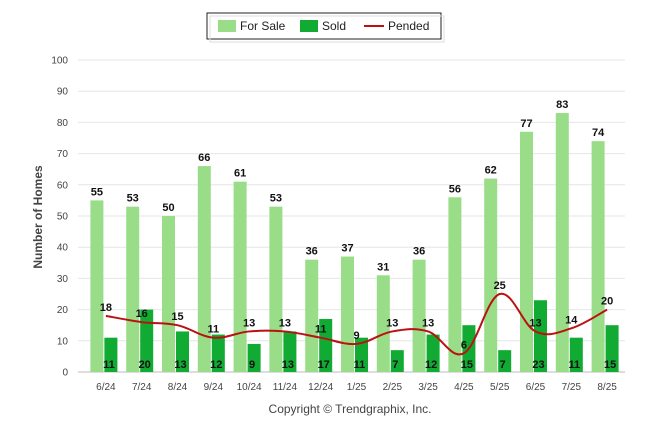 This screenshot has width=646, height=434. I want to click on x-tick-label: 10/24, so click(249, 387).